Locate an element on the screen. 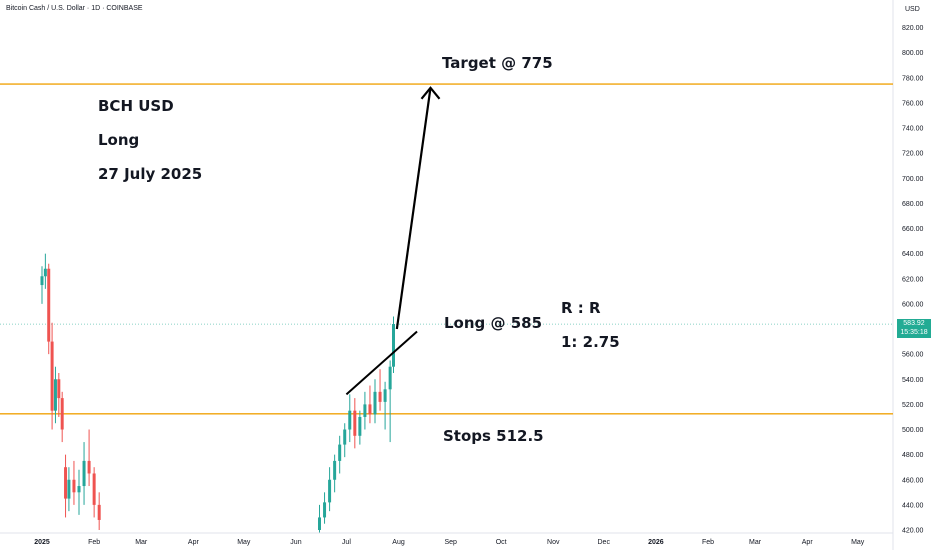 This screenshot has height=550, width=932. annotation-entry: Long @ 585 is located at coordinates (493, 323).